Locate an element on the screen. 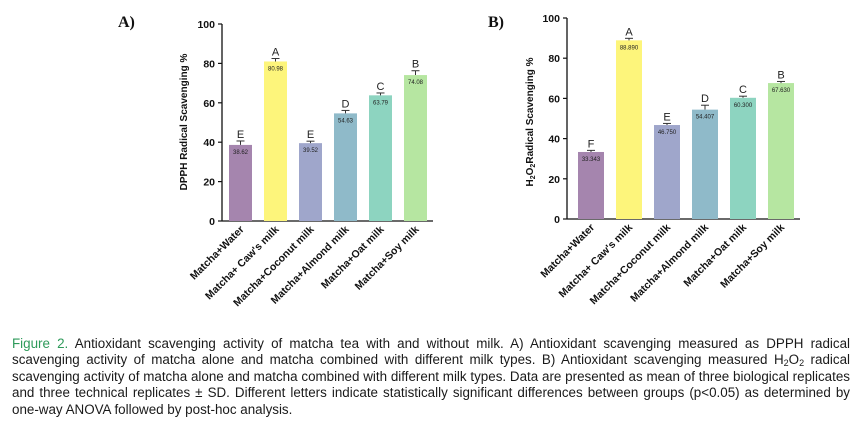 This screenshot has width=859, height=425. panel-a-y-axis-title: DPPH Radical Scavenging % is located at coordinates (184, 122).